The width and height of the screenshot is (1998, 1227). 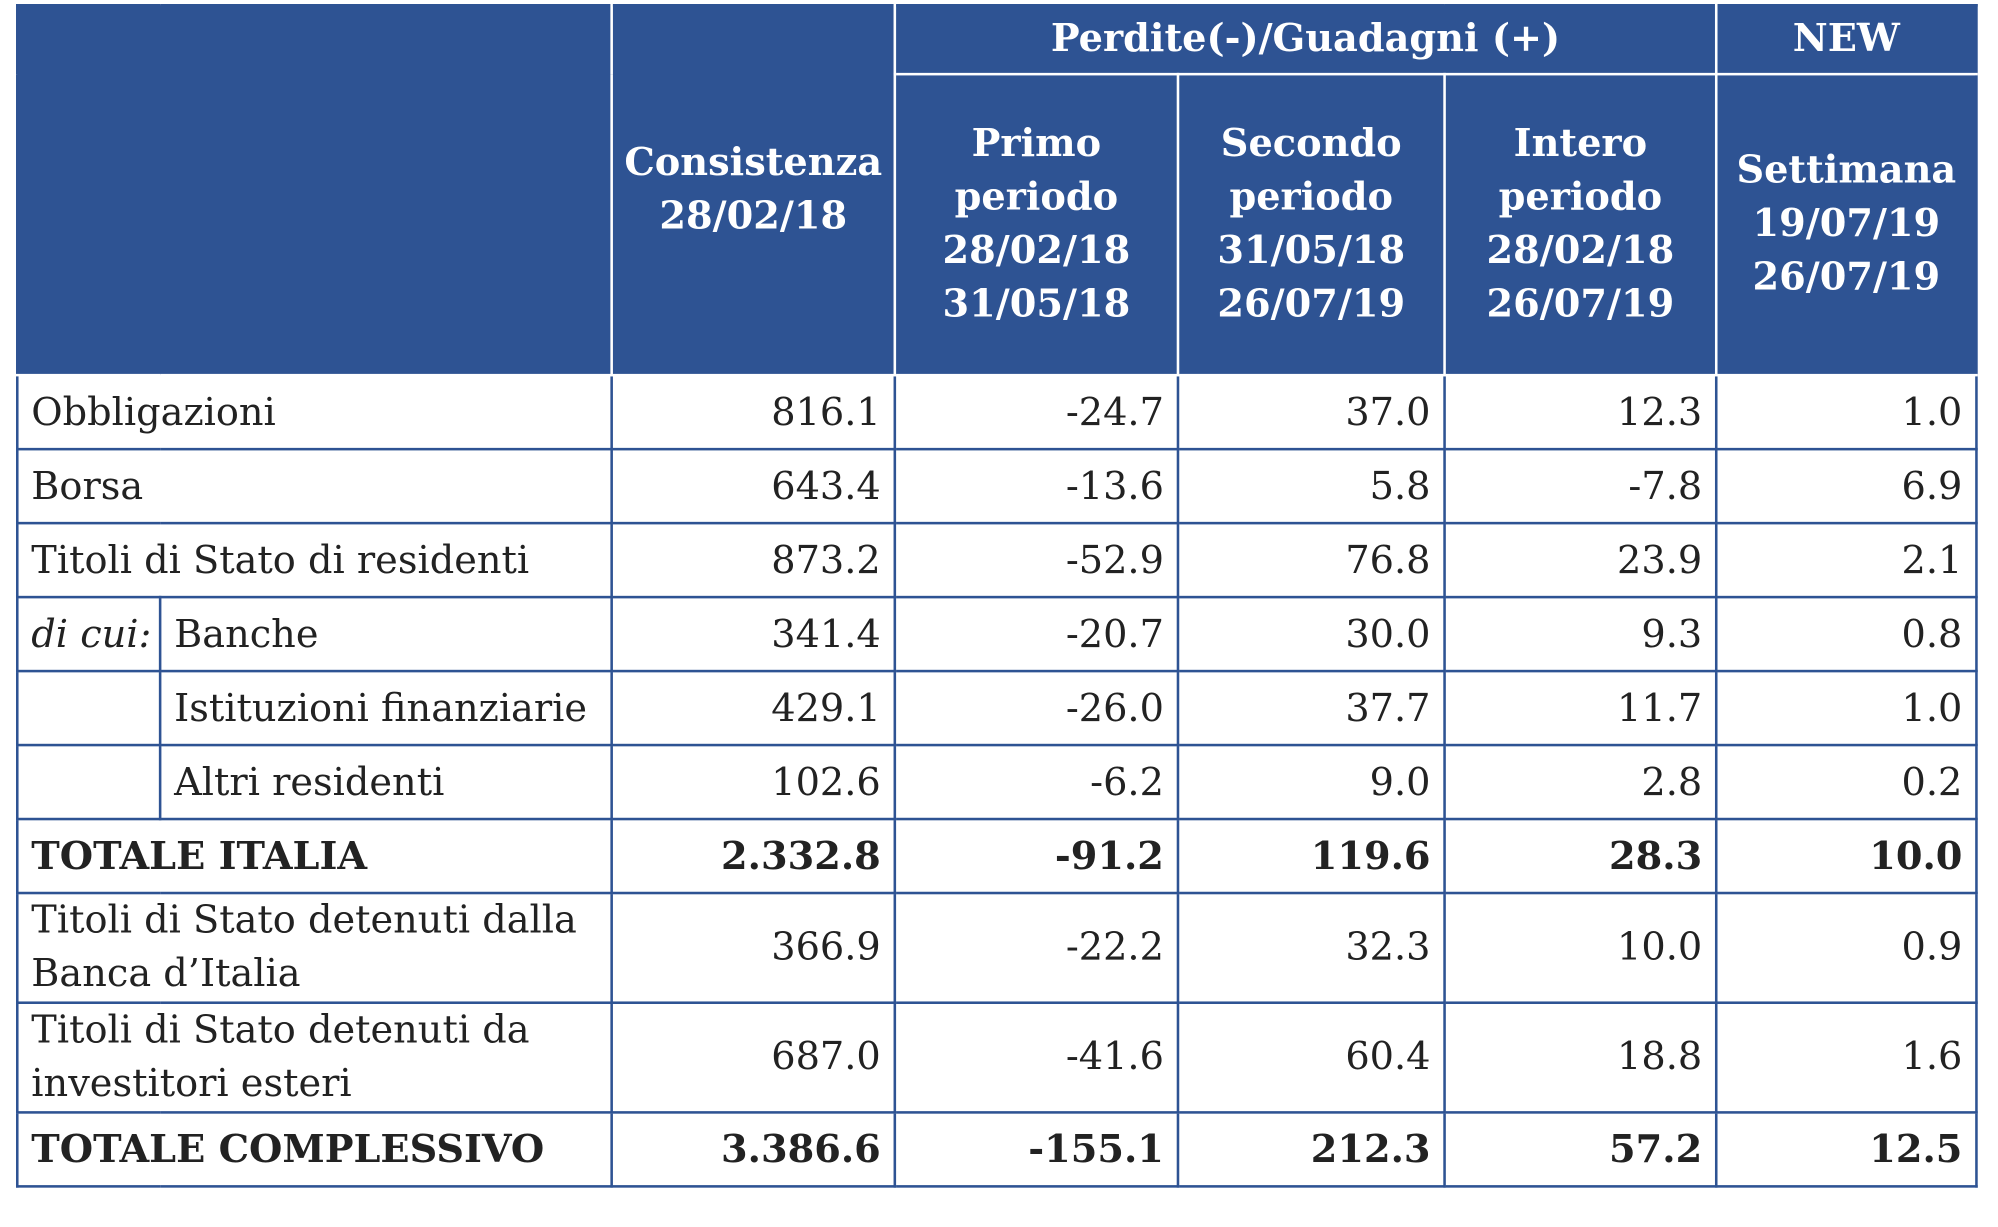 What do you see at coordinates (1311, 947) in the screenshot?
I see `cell-secondo: 32.3` at bounding box center [1311, 947].